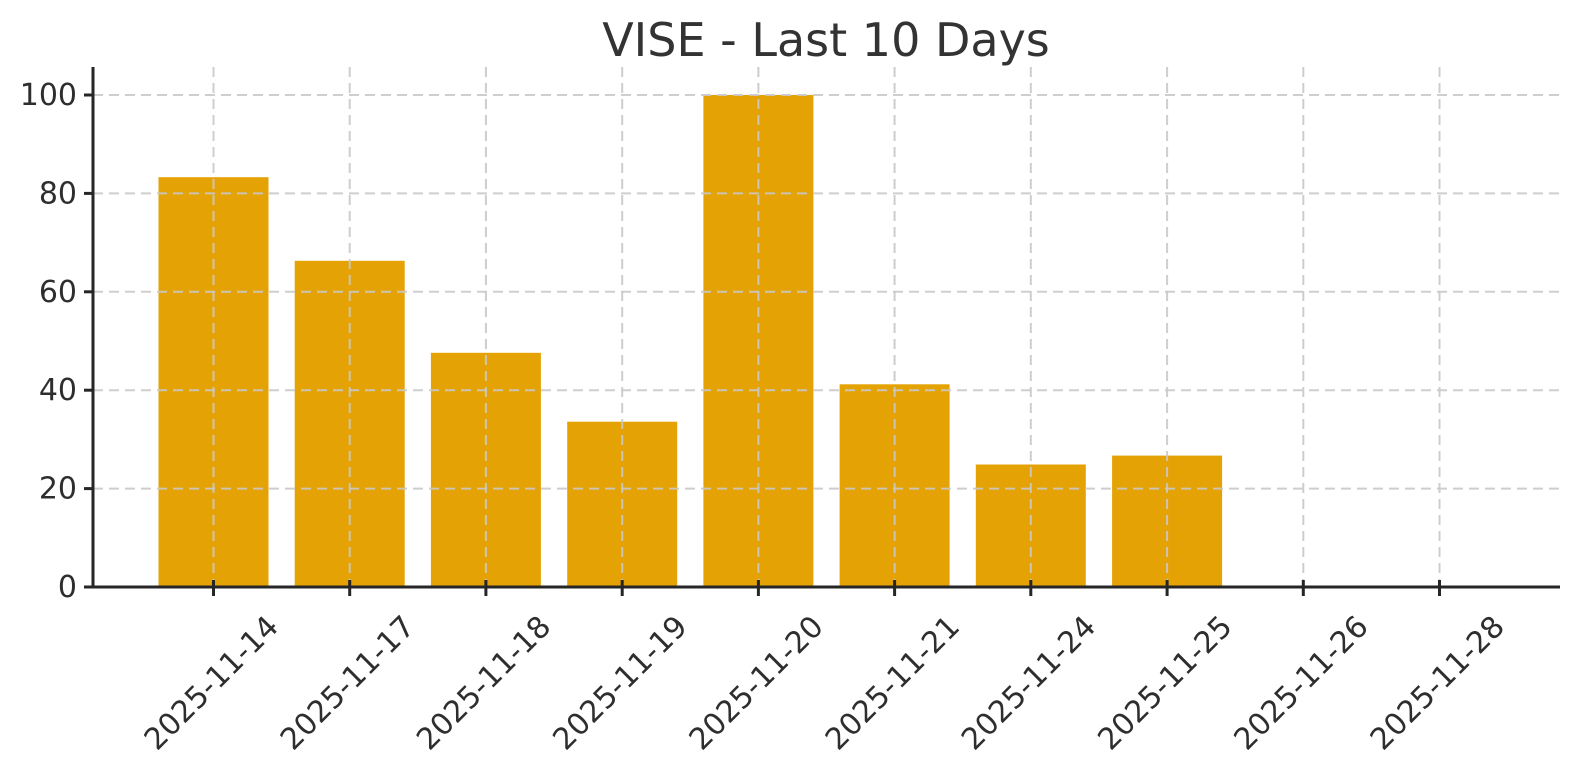 This screenshot has height=780, width=1580. I want to click on y-tick-label: 20, so click(58, 489).